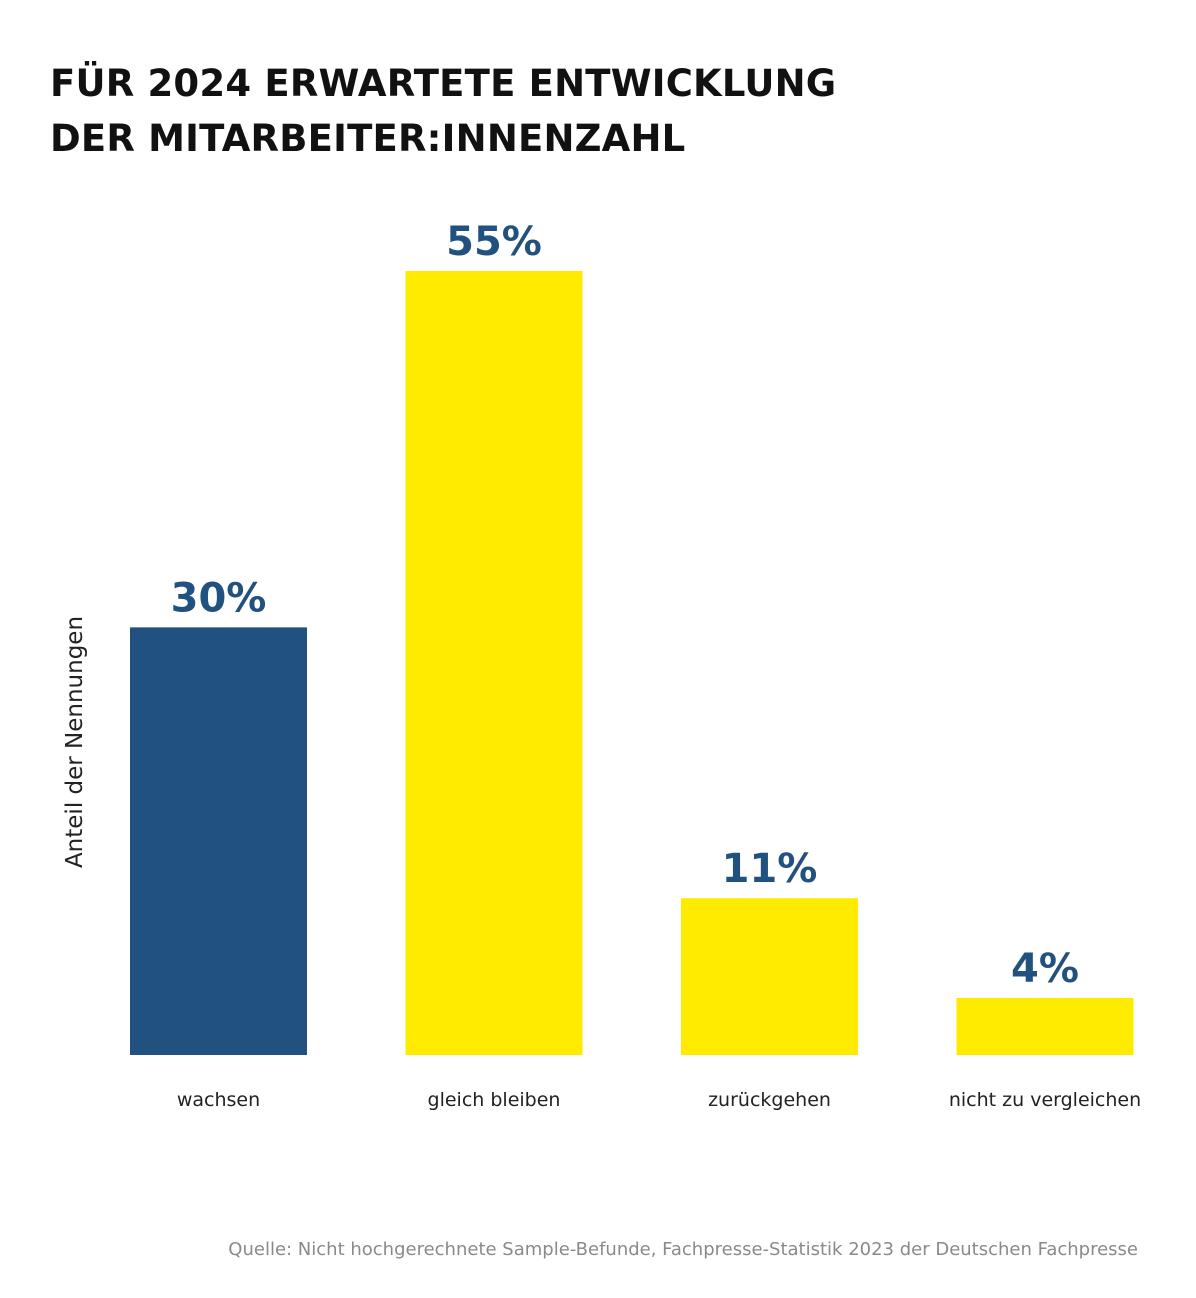  What do you see at coordinates (769, 1100) in the screenshot?
I see `category-label-2: zurückgehen` at bounding box center [769, 1100].